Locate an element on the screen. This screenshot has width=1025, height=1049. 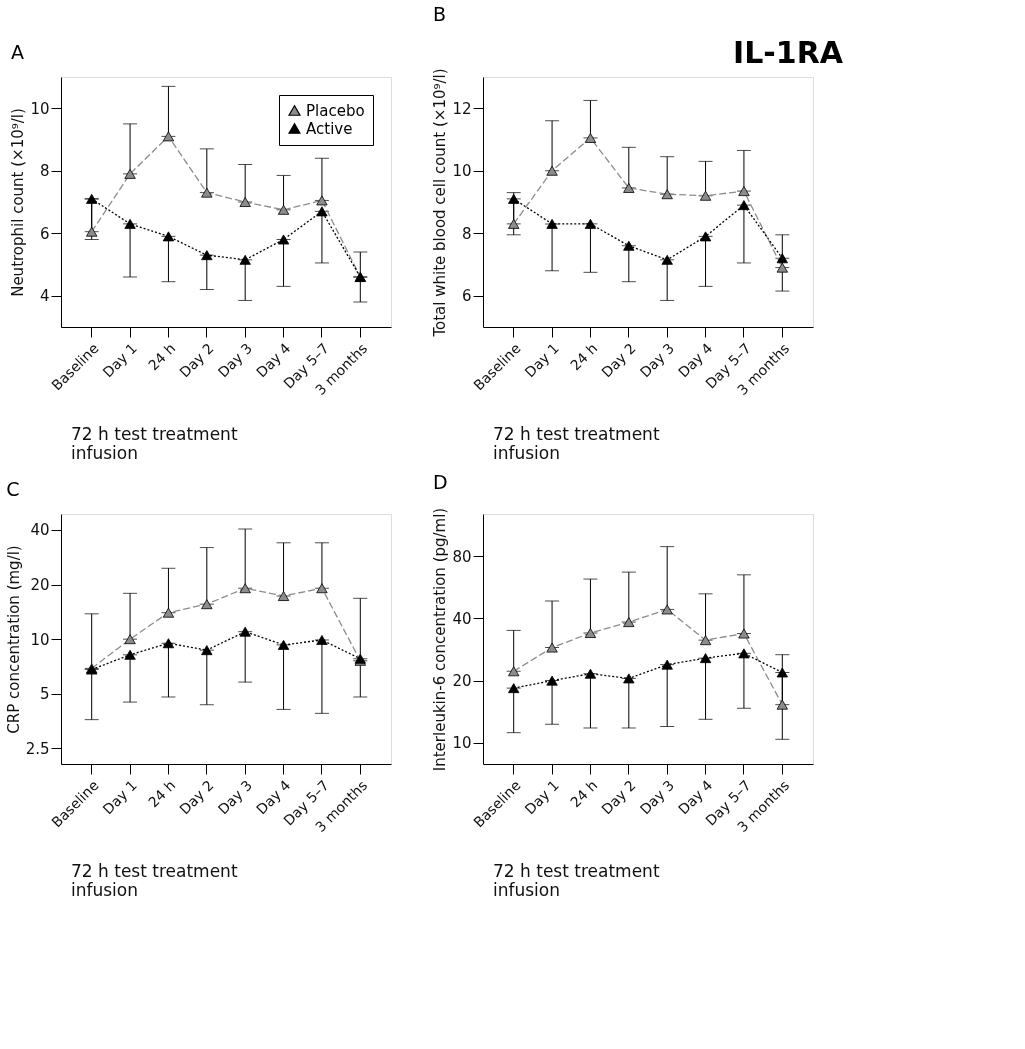
y-axis-title: CRP concentration (mg/l) is located at coordinates (13, 639).